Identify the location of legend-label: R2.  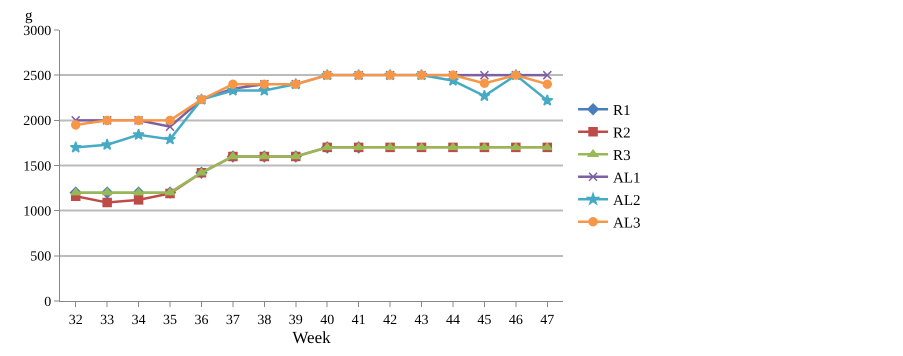
(622, 134).